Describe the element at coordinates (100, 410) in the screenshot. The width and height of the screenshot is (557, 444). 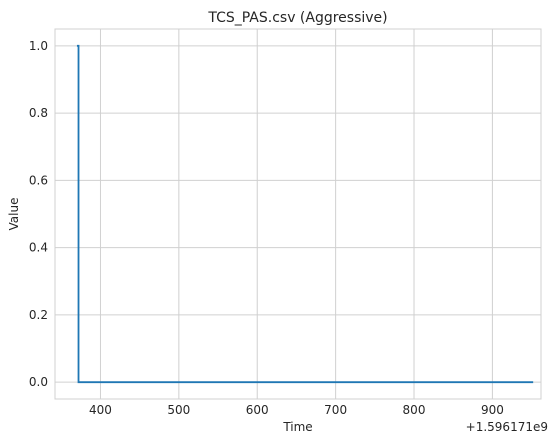
I see `x-tick-label: 400` at that location.